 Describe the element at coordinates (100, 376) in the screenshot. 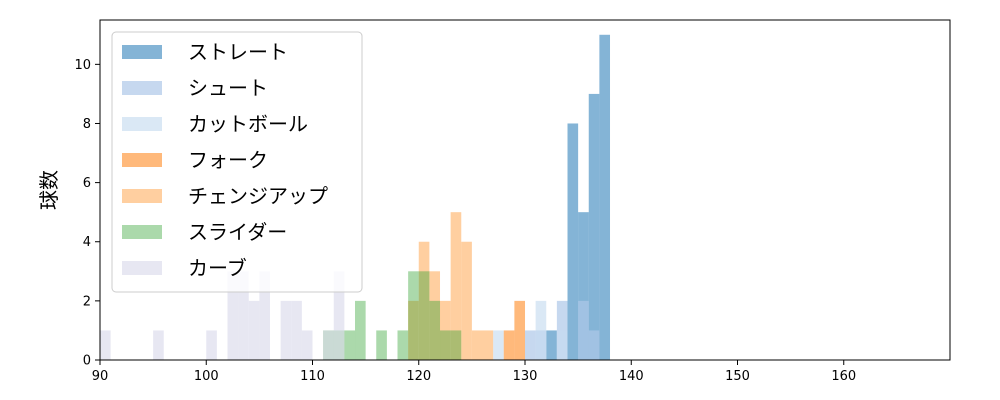

I see `x-tick-label-0: 90` at that location.